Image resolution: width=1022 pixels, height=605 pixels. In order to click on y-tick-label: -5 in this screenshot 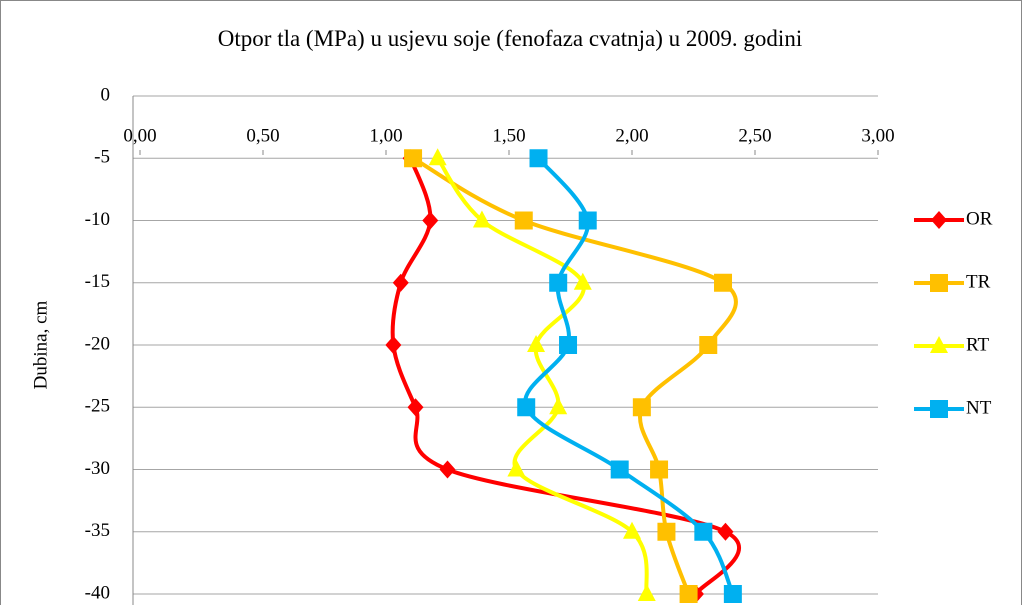, I will do `click(102, 157)`.